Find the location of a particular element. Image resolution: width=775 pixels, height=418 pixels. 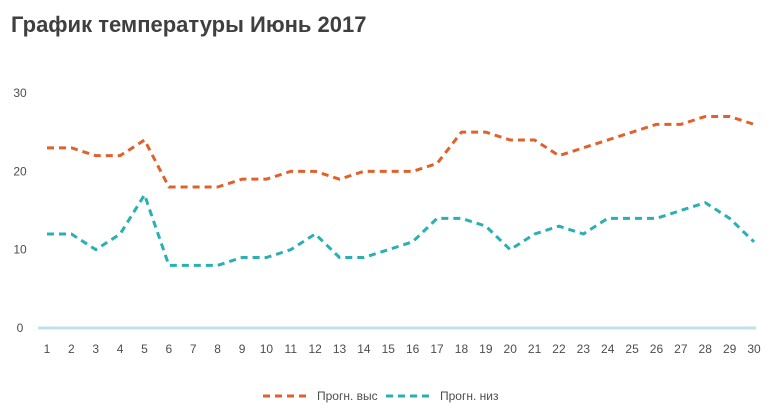

x-tick-label: 5 is located at coordinates (144, 349).